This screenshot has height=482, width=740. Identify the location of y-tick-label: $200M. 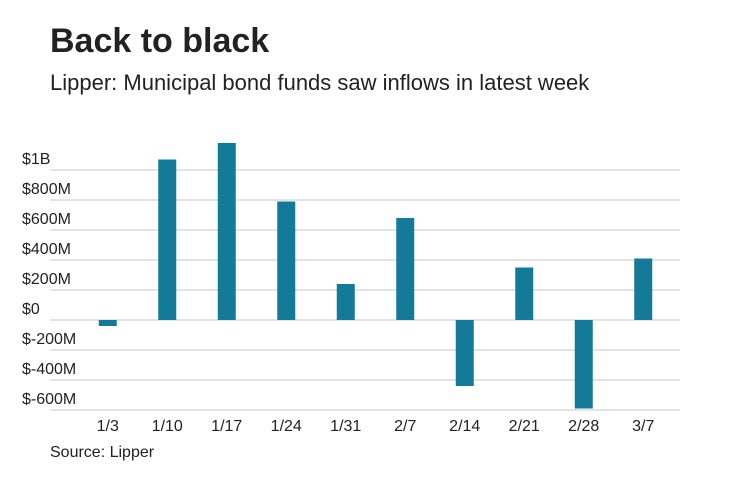
(46, 279).